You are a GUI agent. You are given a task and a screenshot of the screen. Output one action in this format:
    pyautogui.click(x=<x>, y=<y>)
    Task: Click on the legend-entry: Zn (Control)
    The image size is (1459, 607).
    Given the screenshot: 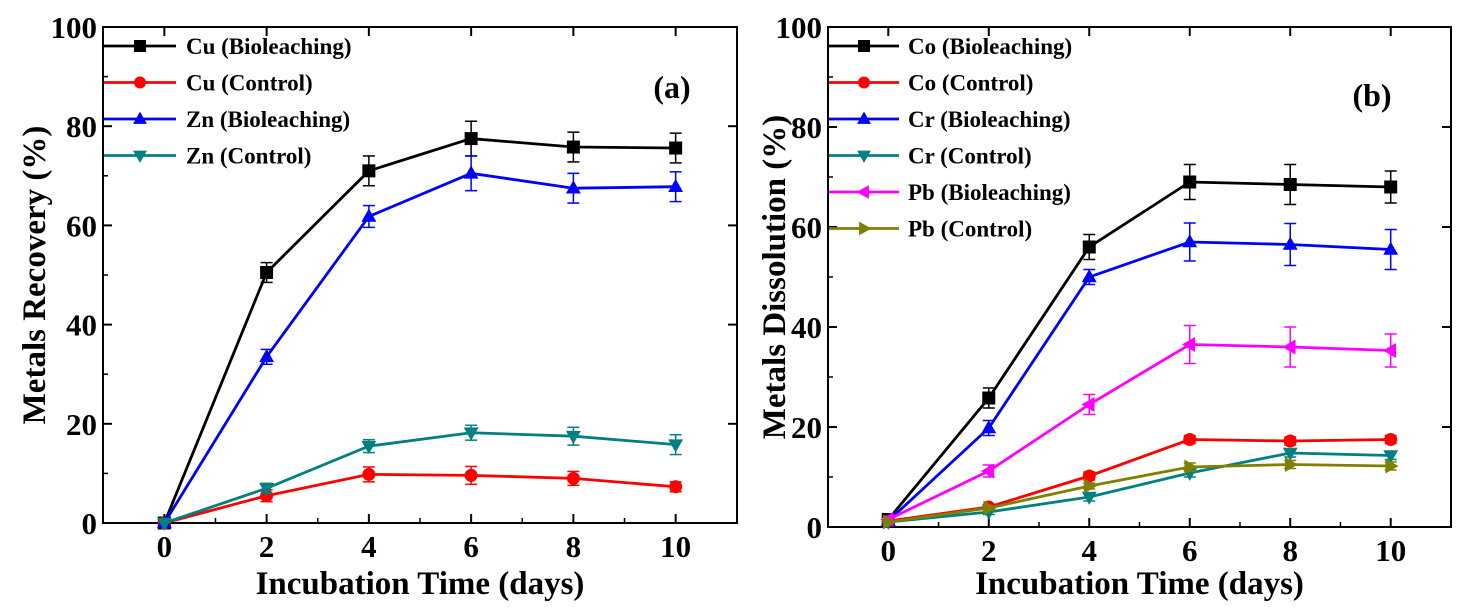 What is the action you would take?
    pyautogui.click(x=207, y=156)
    